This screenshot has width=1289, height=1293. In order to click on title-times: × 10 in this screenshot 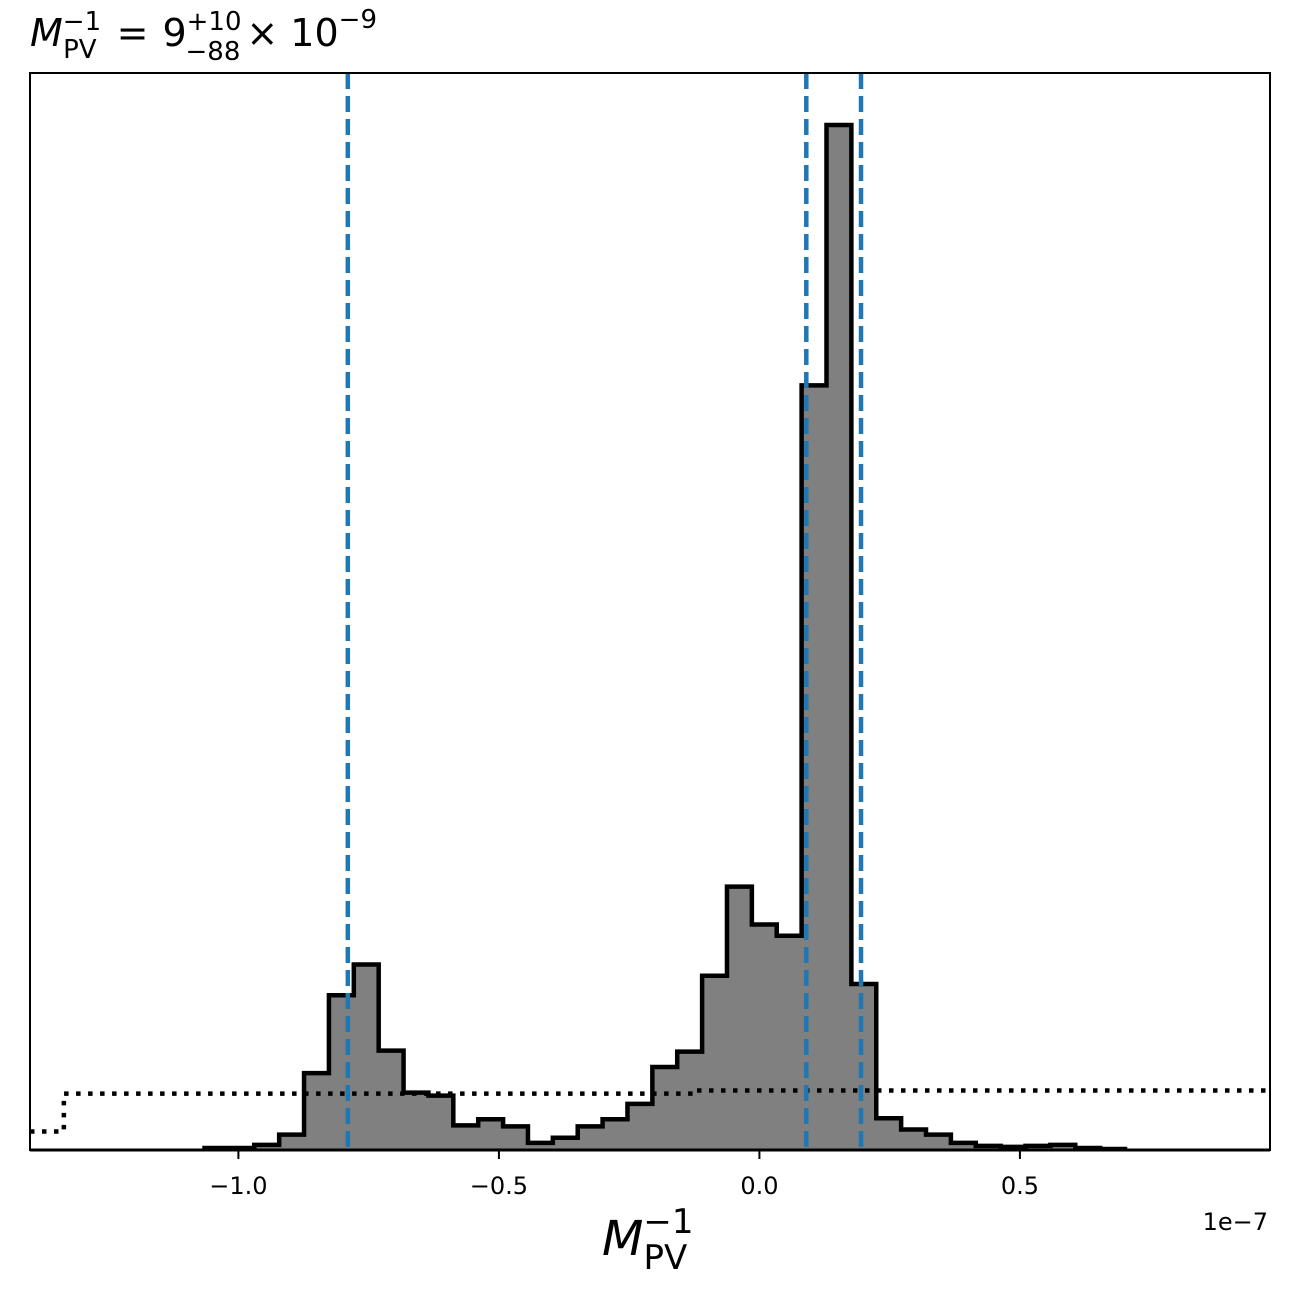, I will do `click(292, 33)`.